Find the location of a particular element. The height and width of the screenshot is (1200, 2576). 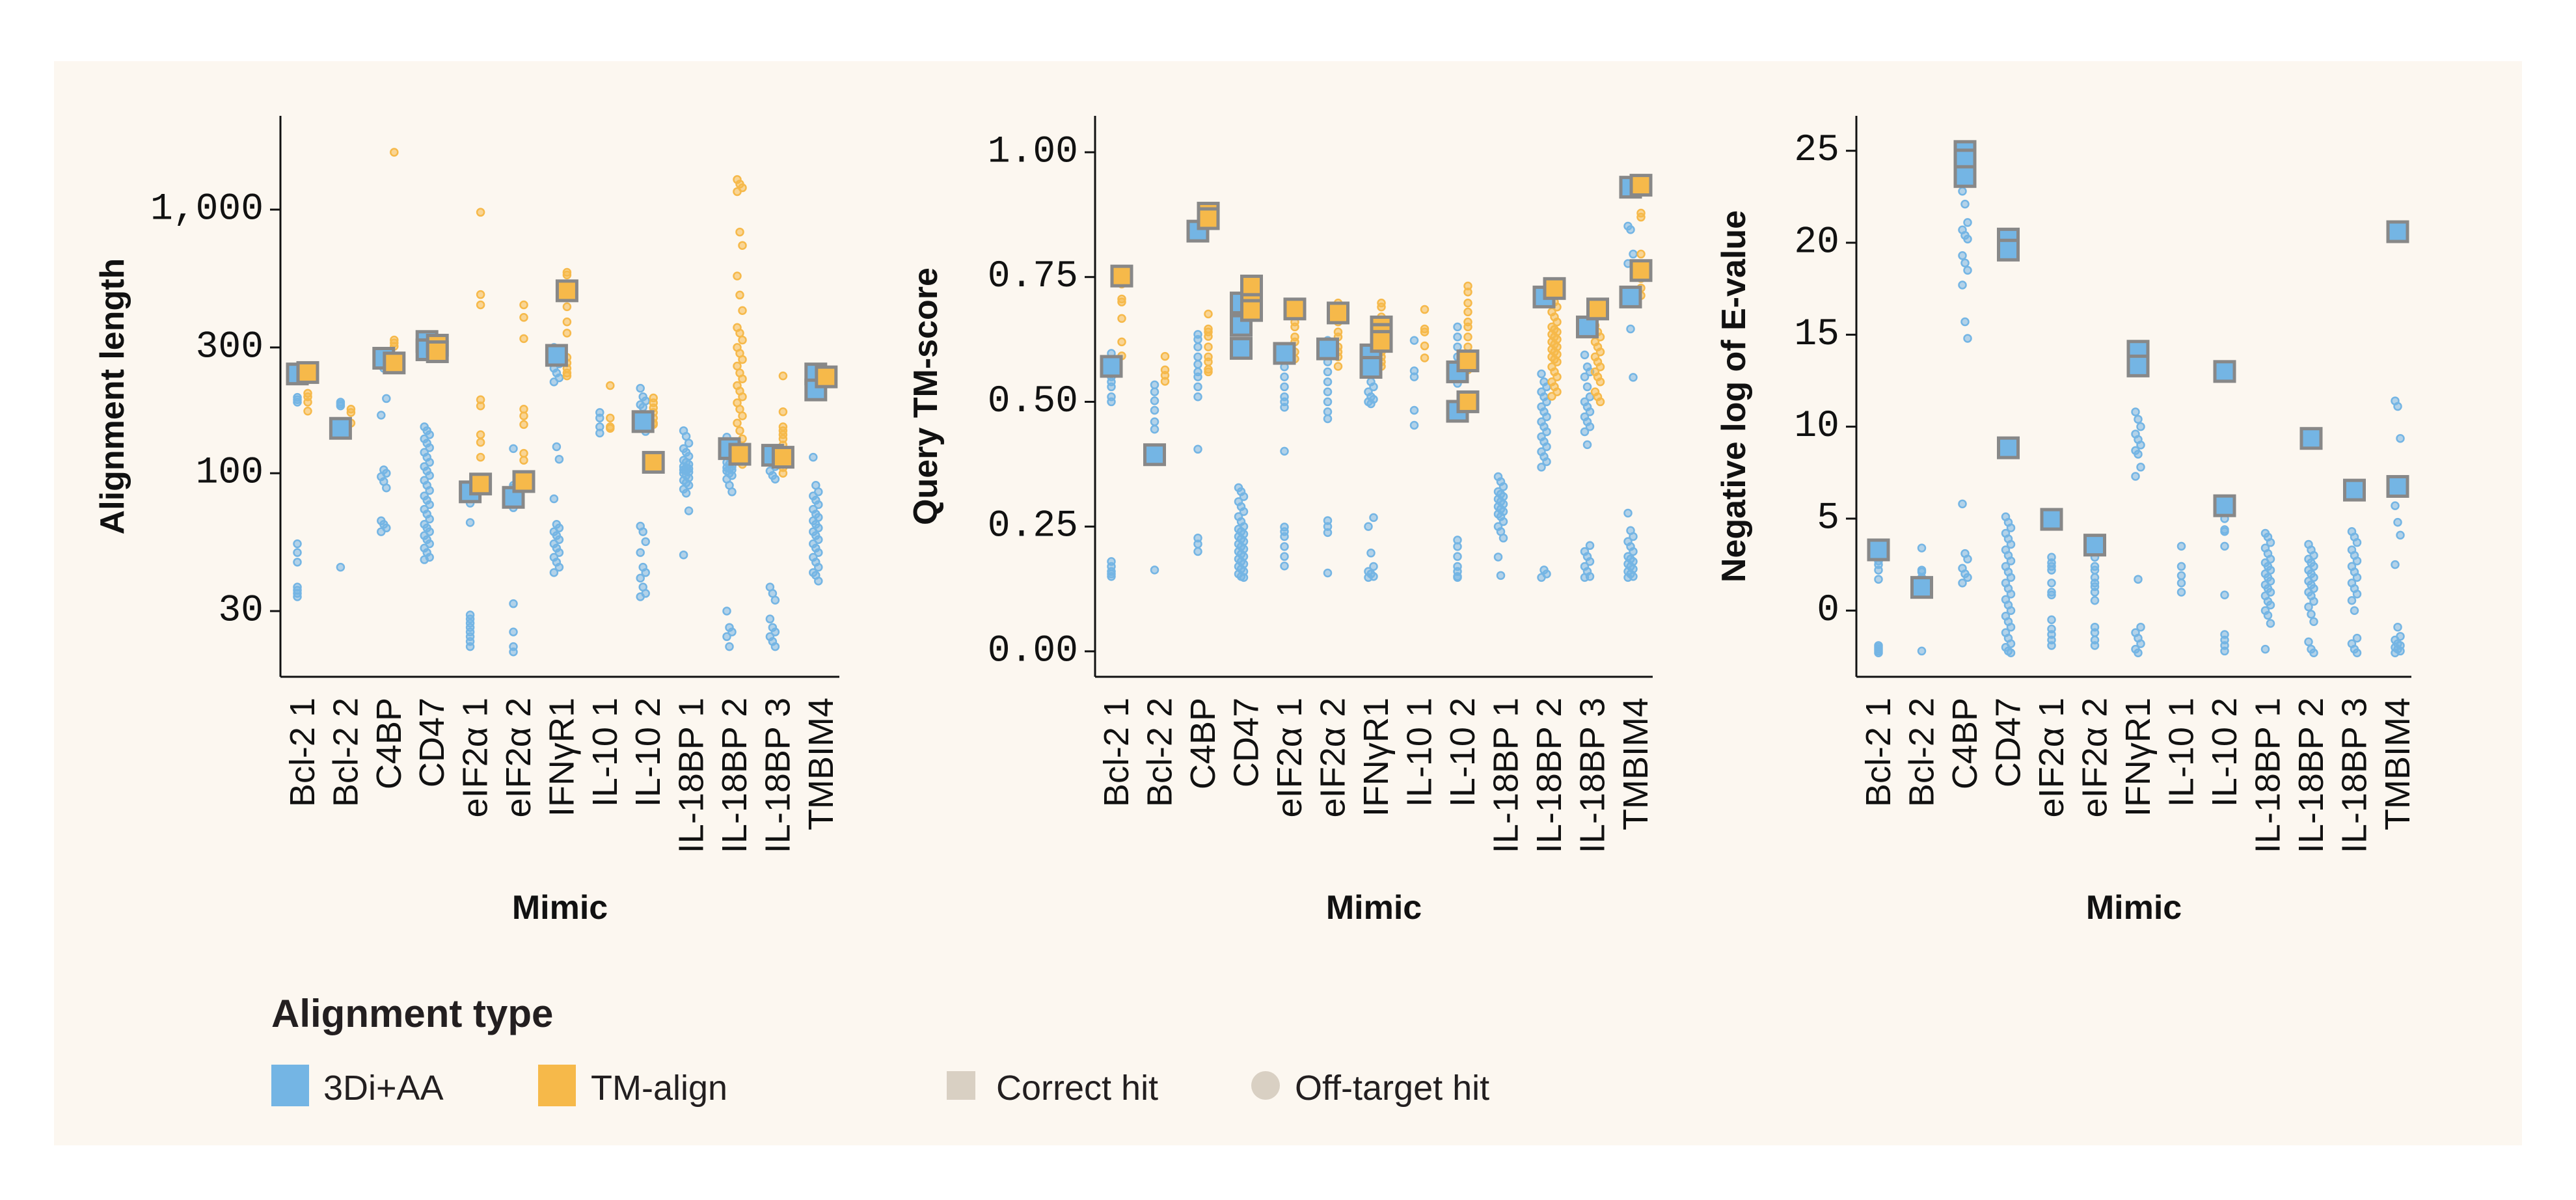

x-tick-label: IL-10 2 is located at coordinates (2224, 752).